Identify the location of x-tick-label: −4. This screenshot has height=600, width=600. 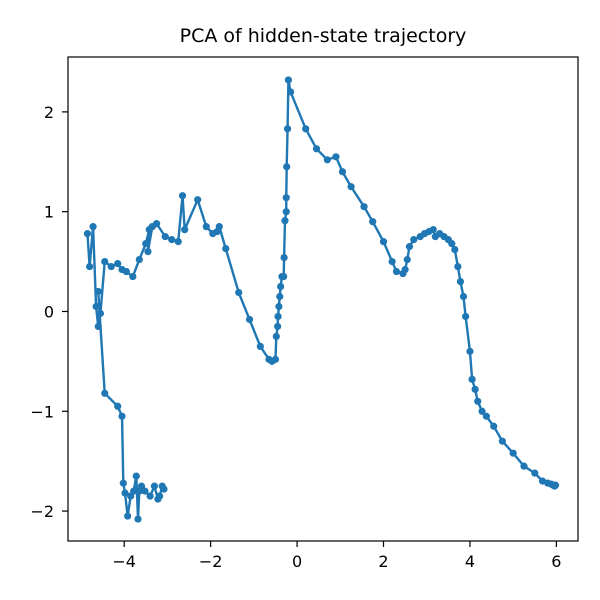
(124, 561).